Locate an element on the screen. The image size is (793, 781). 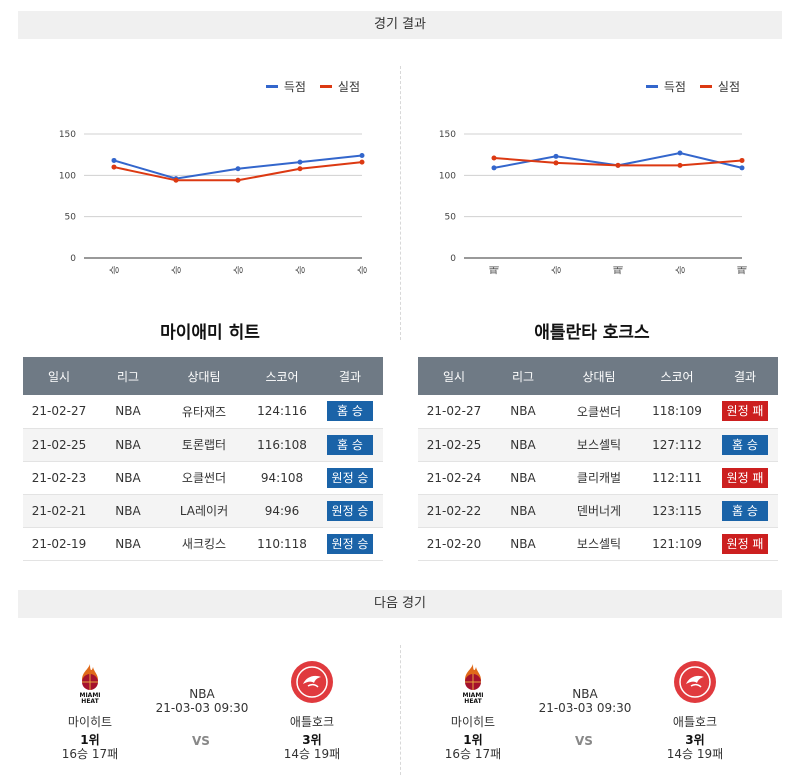
result-badge: 원정 패 is located at coordinates (745, 543).